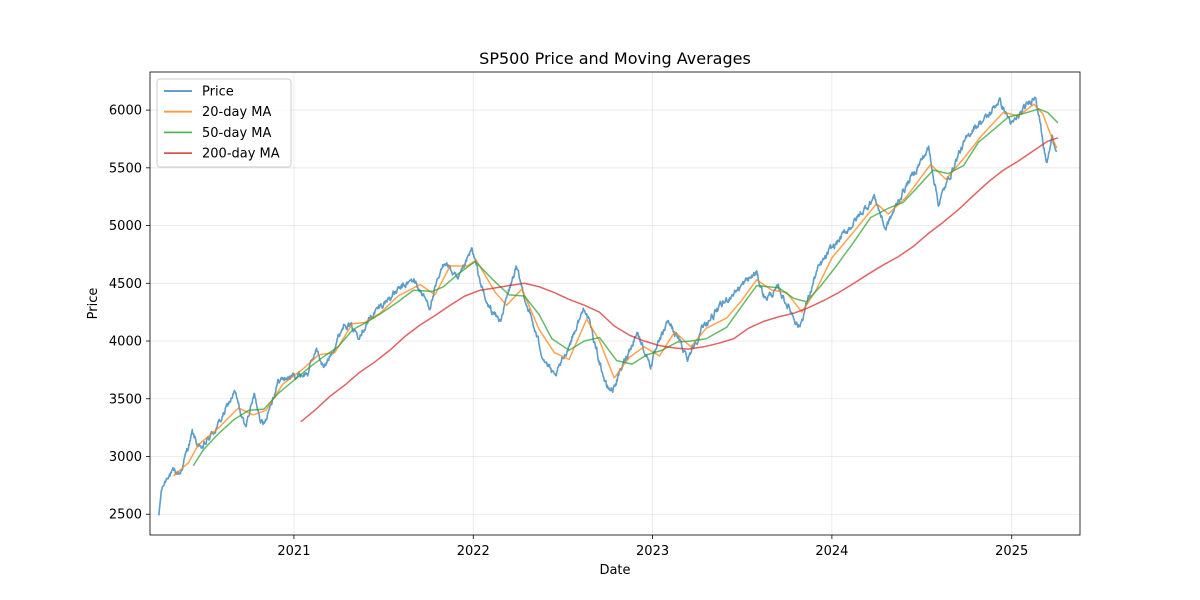  Describe the element at coordinates (125, 226) in the screenshot. I see `y-tick-label: 5000` at that location.